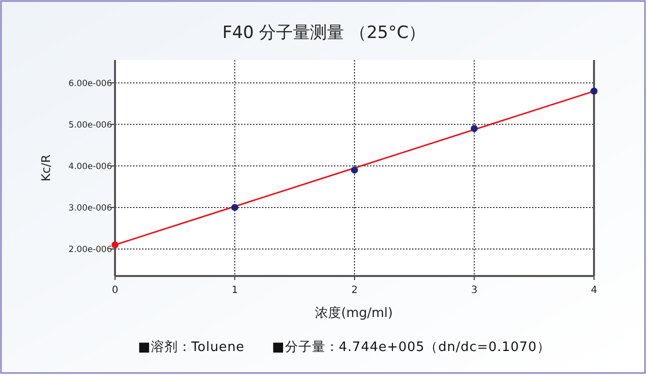 The image size is (648, 376). Describe the element at coordinates (90, 83) in the screenshot. I see `y-tick-label: 6.00e-006` at that location.